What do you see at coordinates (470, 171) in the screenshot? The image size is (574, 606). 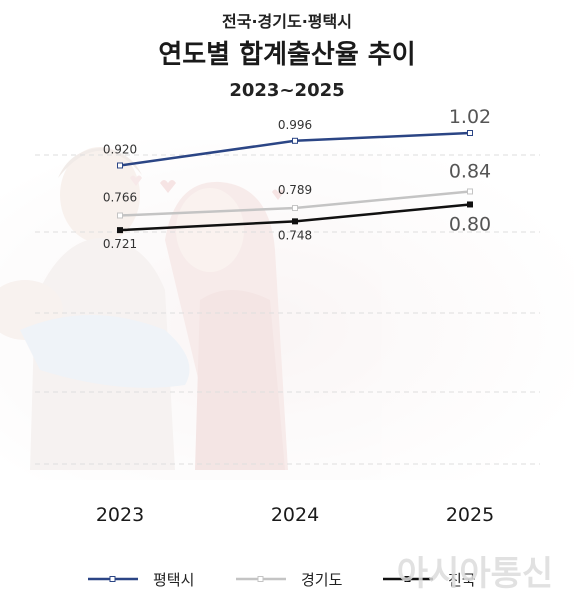 I see `data-label: 0.84` at bounding box center [470, 171].